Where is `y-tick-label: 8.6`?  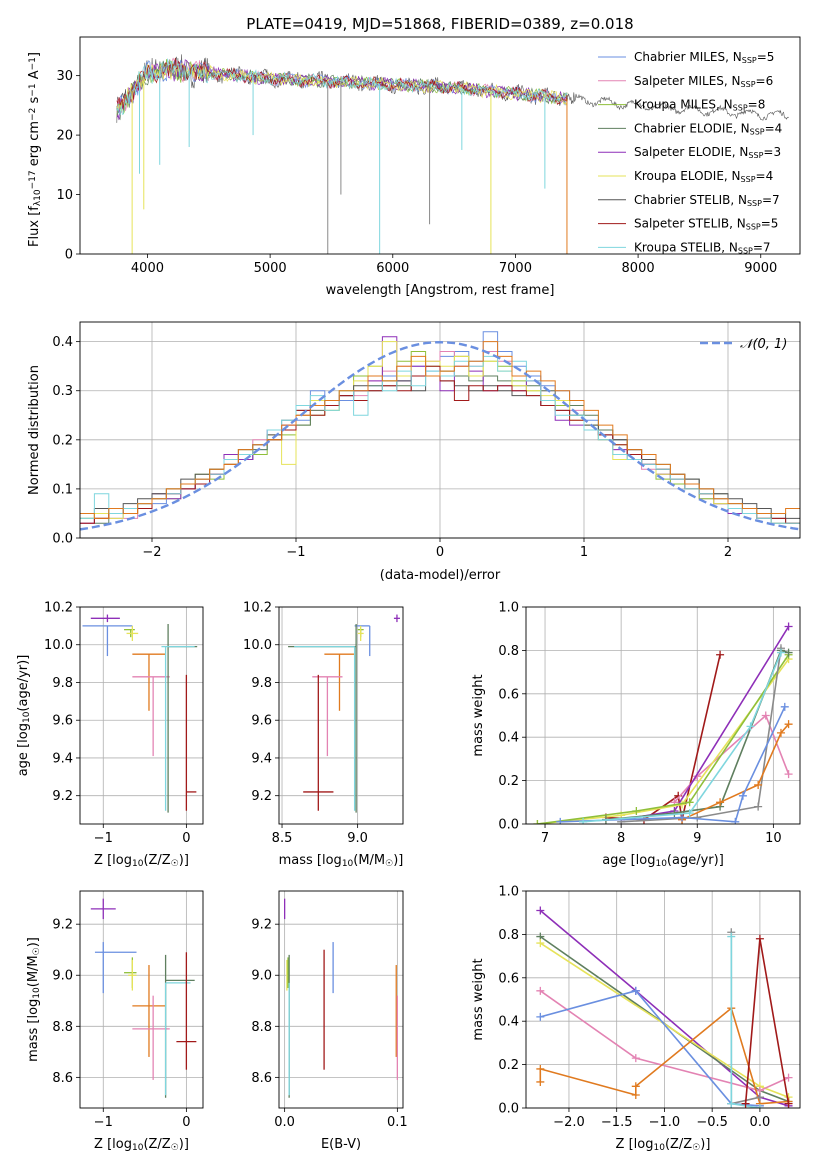 y-tick-label: 8.6 is located at coordinates (261, 1078).